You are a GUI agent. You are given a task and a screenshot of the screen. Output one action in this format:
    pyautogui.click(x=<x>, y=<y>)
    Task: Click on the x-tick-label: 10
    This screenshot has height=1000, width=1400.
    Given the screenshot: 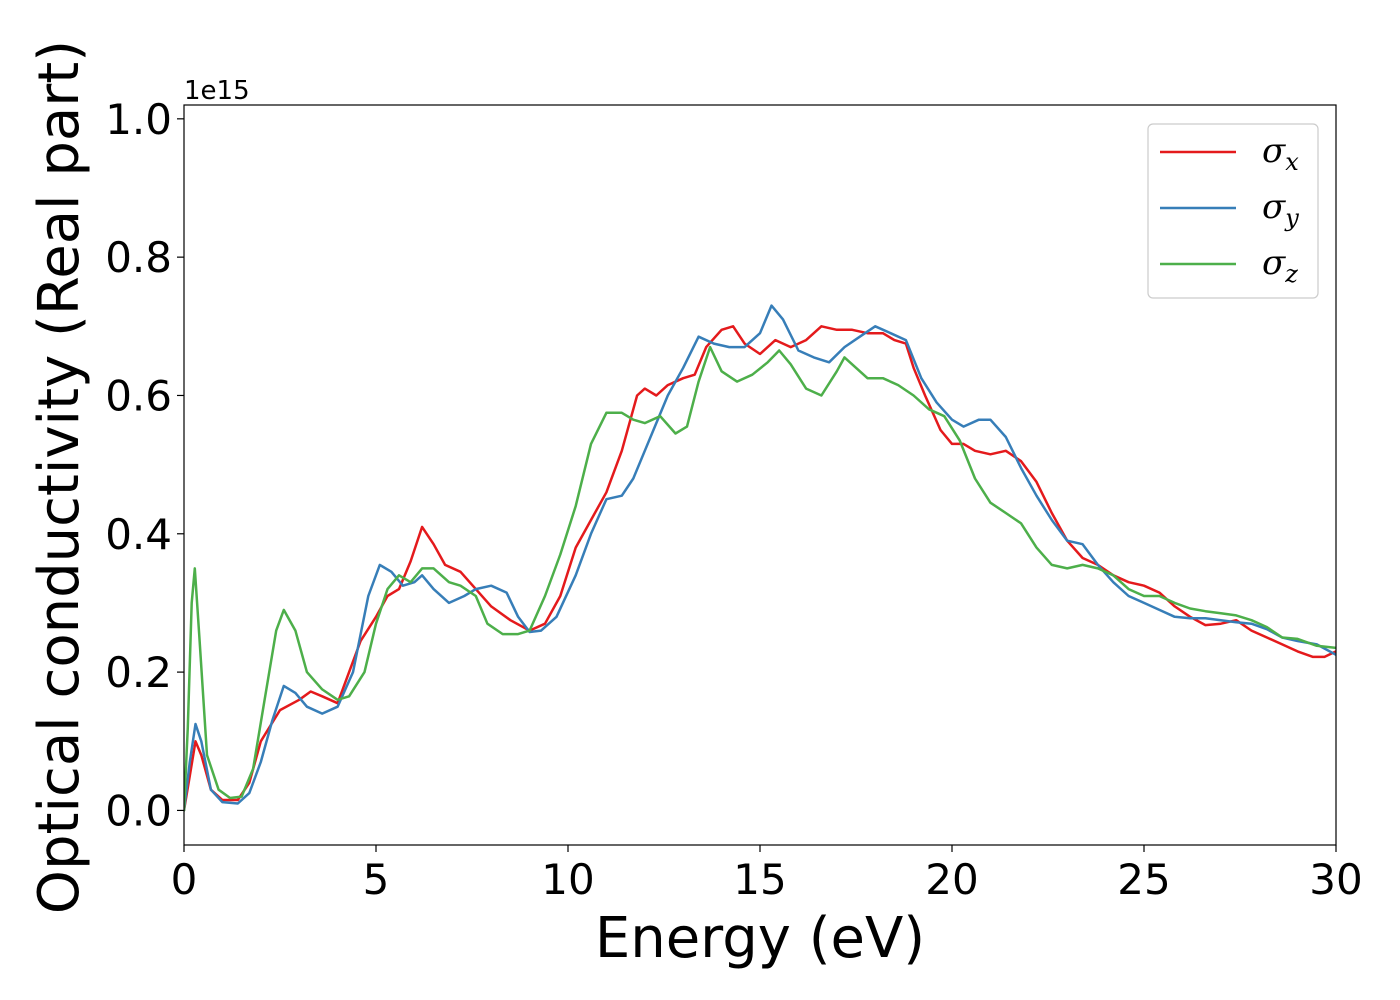 What is the action you would take?
    pyautogui.click(x=567, y=879)
    